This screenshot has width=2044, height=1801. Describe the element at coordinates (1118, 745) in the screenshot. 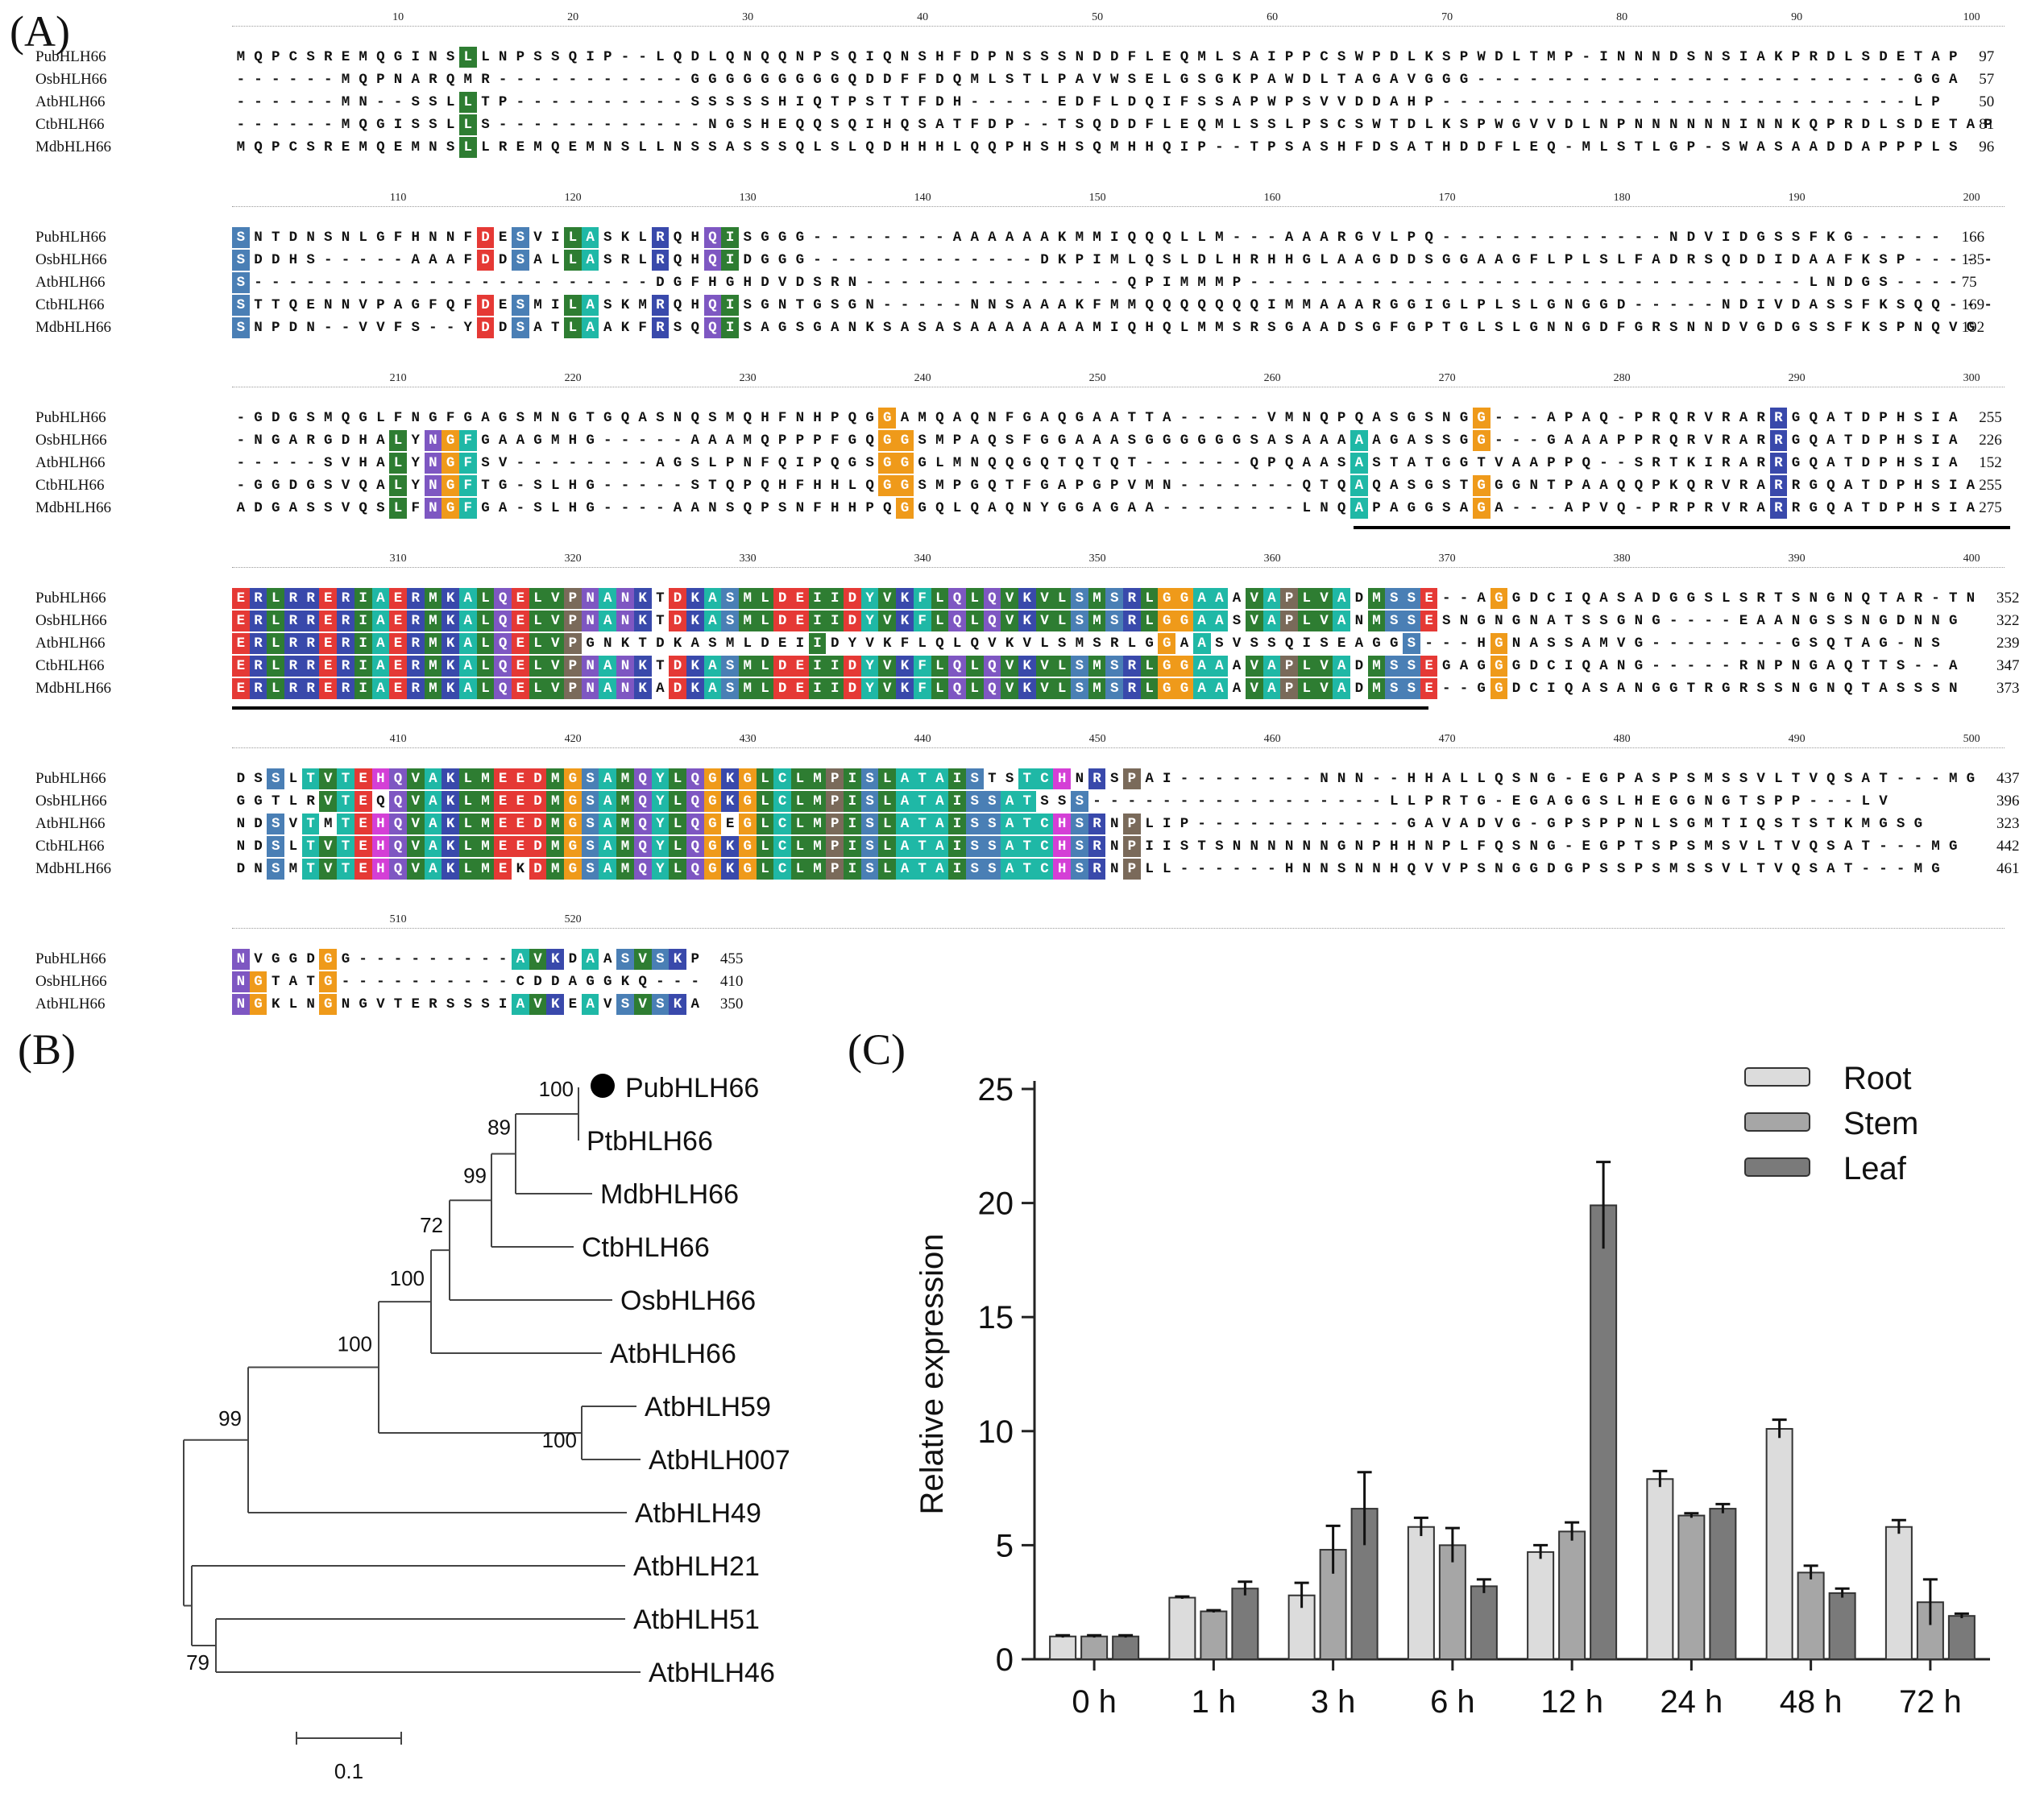

I see `position-ruler: 410 420 430 440 450 460 470 480 490 500` at that location.